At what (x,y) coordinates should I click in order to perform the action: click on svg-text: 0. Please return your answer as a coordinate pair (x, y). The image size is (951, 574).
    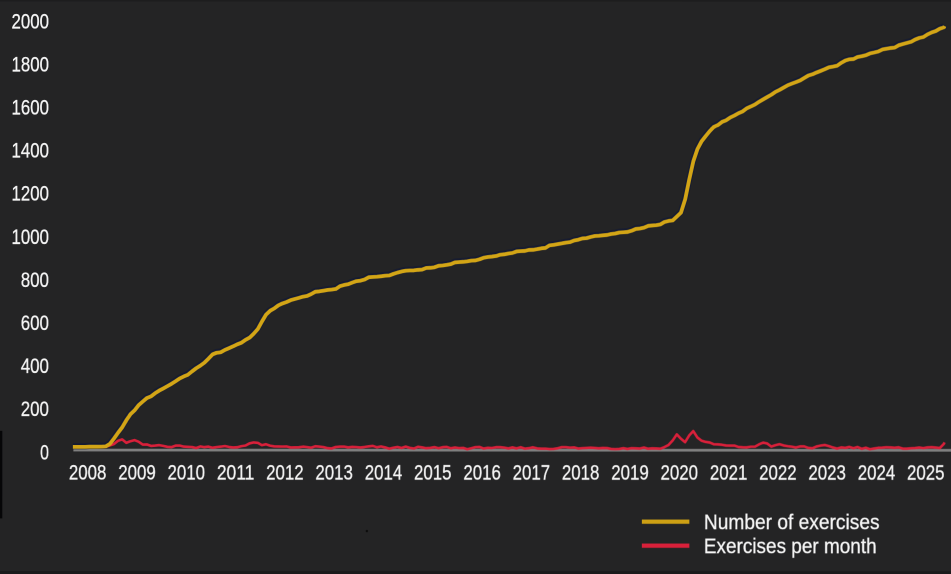
    Looking at the image, I should click on (44, 452).